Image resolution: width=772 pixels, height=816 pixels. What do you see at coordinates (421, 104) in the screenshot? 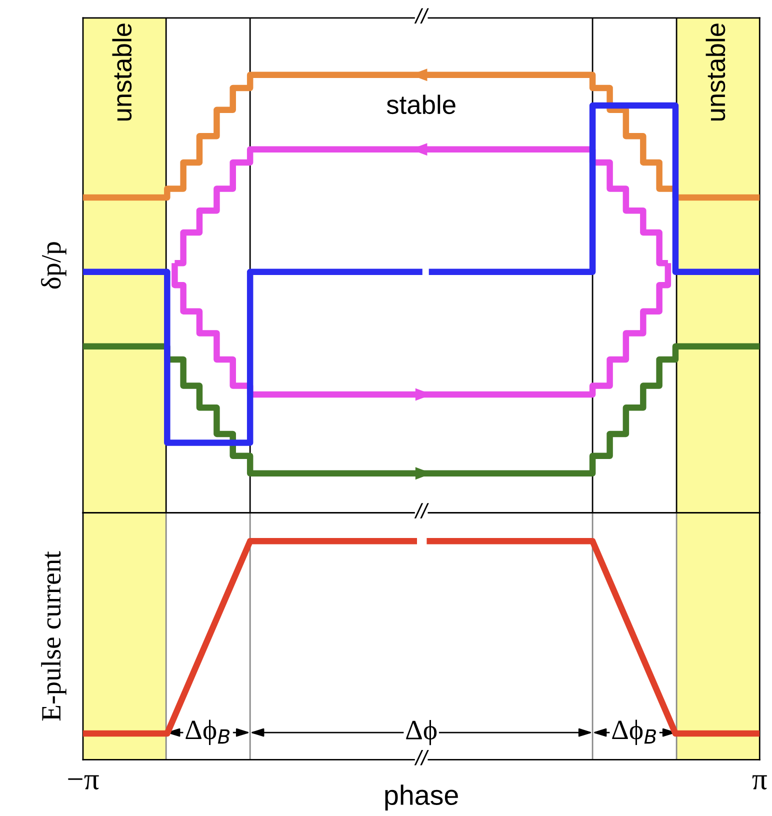
I see `annotation: stable` at bounding box center [421, 104].